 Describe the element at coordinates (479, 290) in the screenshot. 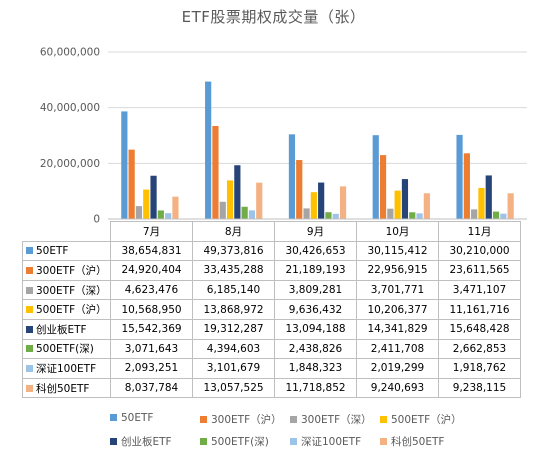

I see `data-label: 3,471,107` at that location.